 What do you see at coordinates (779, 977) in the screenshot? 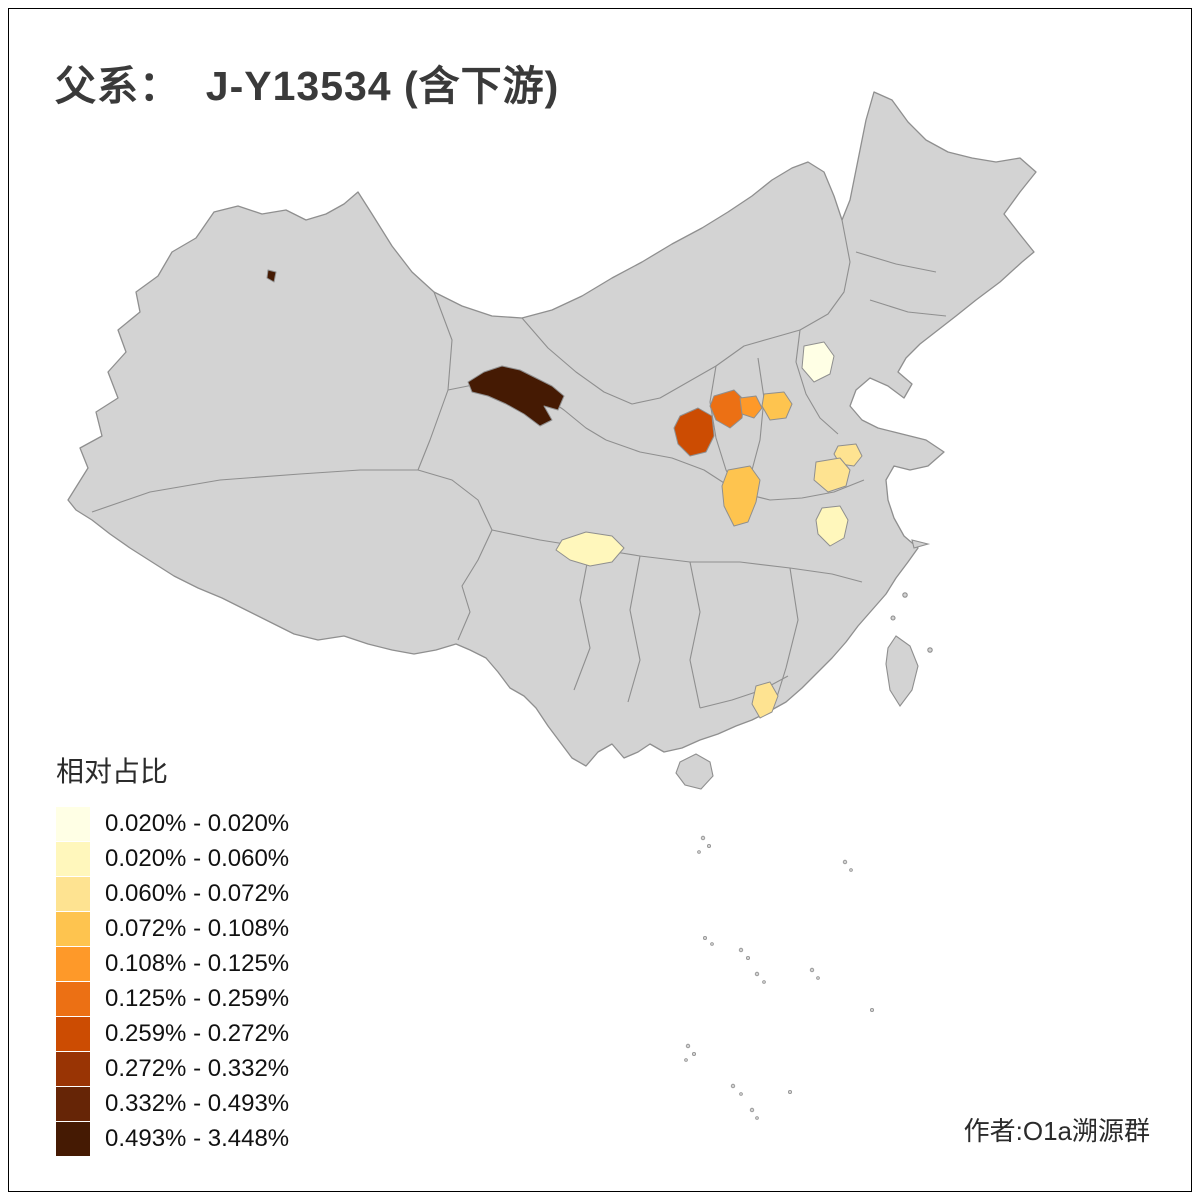
I see `south-china-sea-islets` at bounding box center [779, 977].